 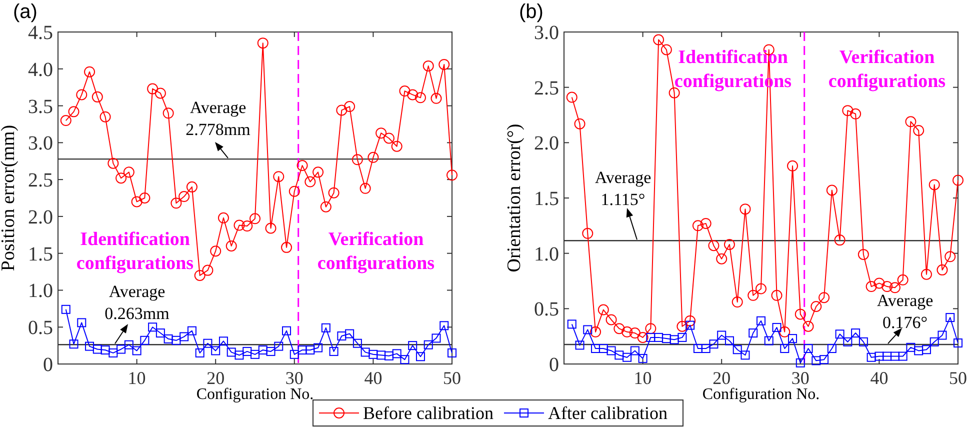 I want to click on y-axis-title: Orientation error(°), so click(x=514, y=198).